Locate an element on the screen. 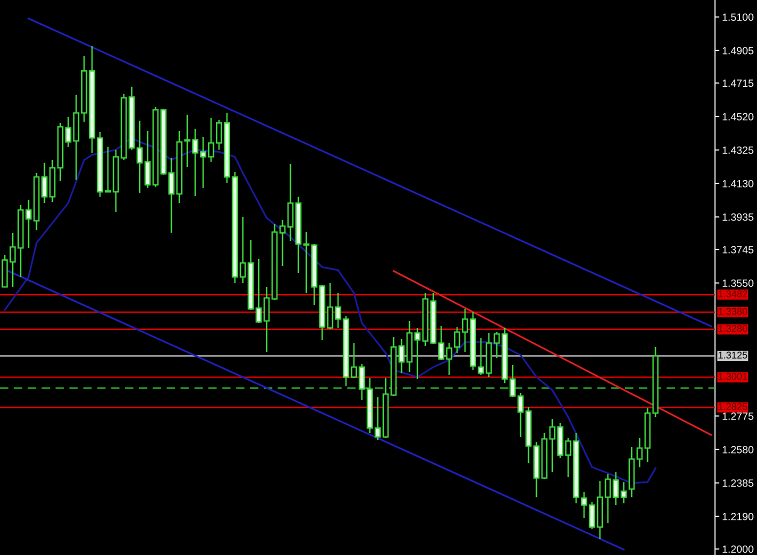 The width and height of the screenshot is (757, 555). y-tick-label: 1.2385 is located at coordinates (738, 483).